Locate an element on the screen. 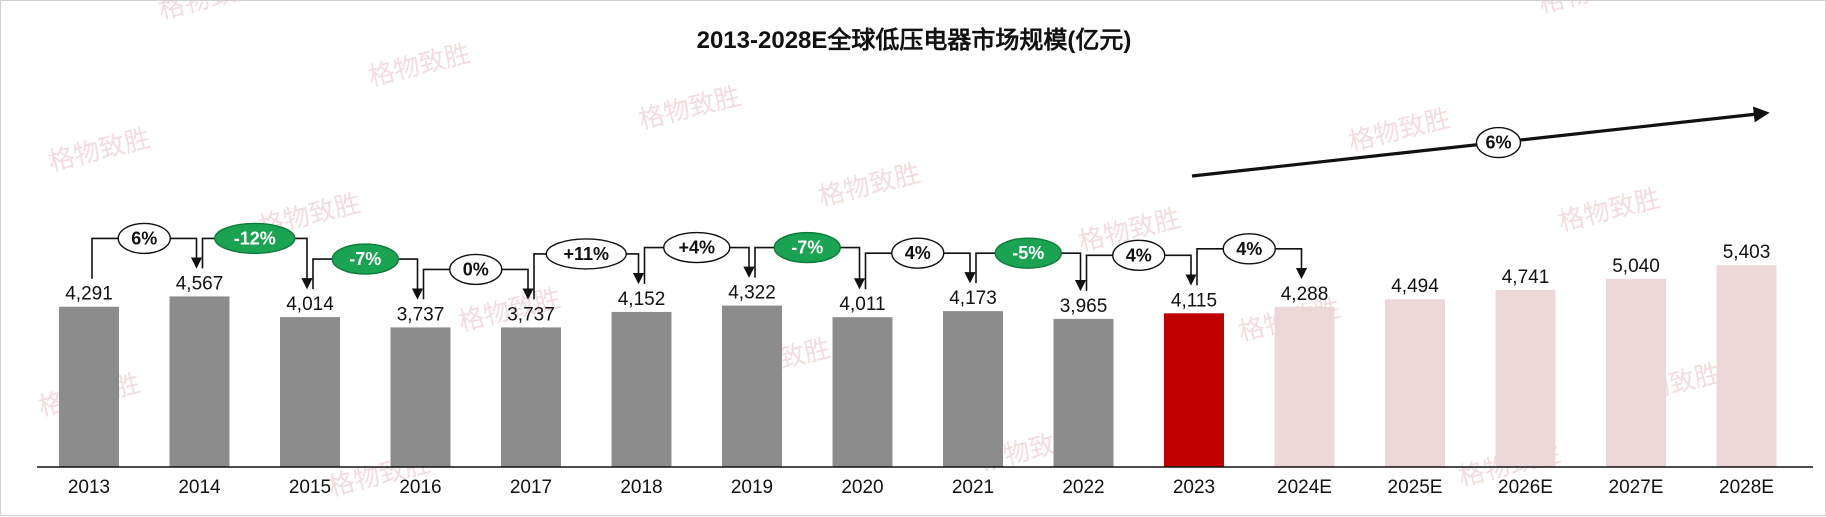 The image size is (1826, 517). bar-2022 is located at coordinates (1083, 392).